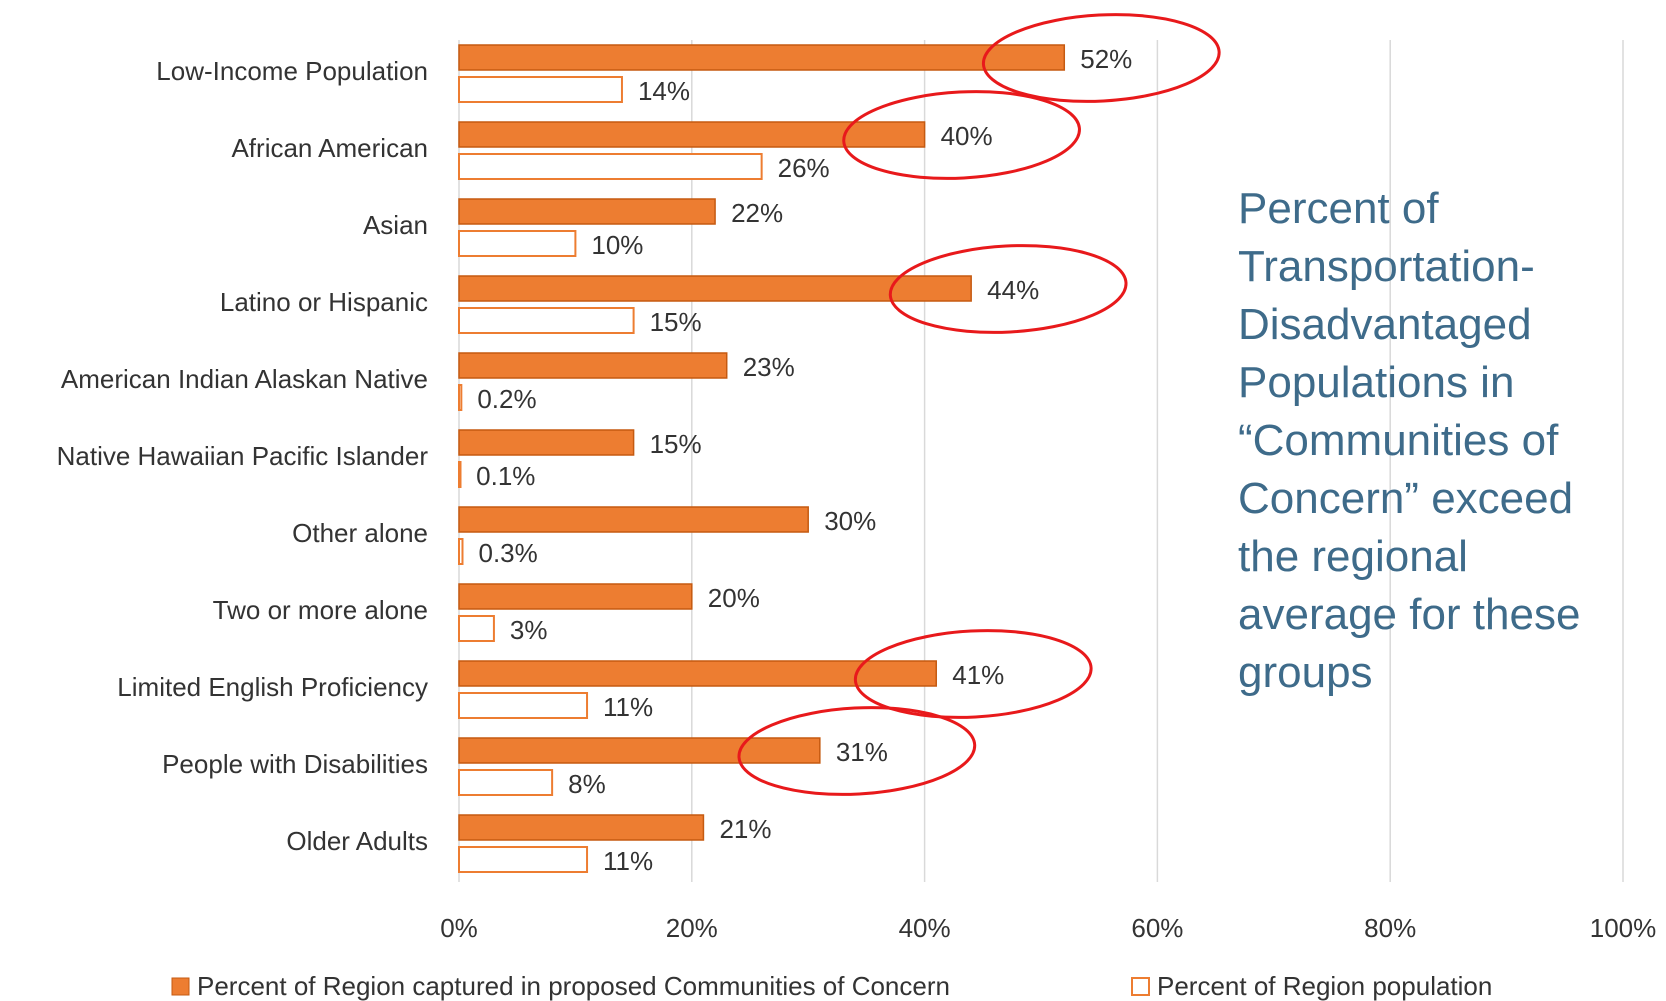  Describe the element at coordinates (272, 687) in the screenshot. I see `category-label: Limited English Proficiency` at that location.